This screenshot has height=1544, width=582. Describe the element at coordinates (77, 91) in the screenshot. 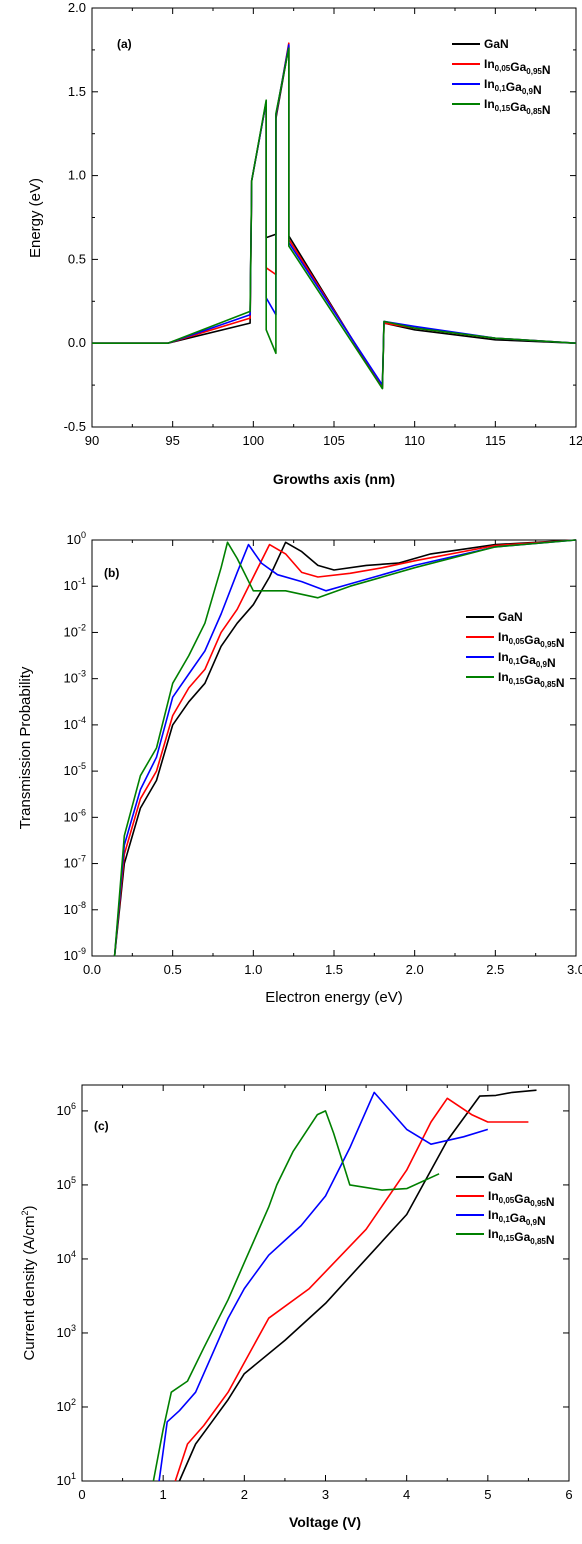

I see `y-tick-label-a-4: 1.5` at that location.